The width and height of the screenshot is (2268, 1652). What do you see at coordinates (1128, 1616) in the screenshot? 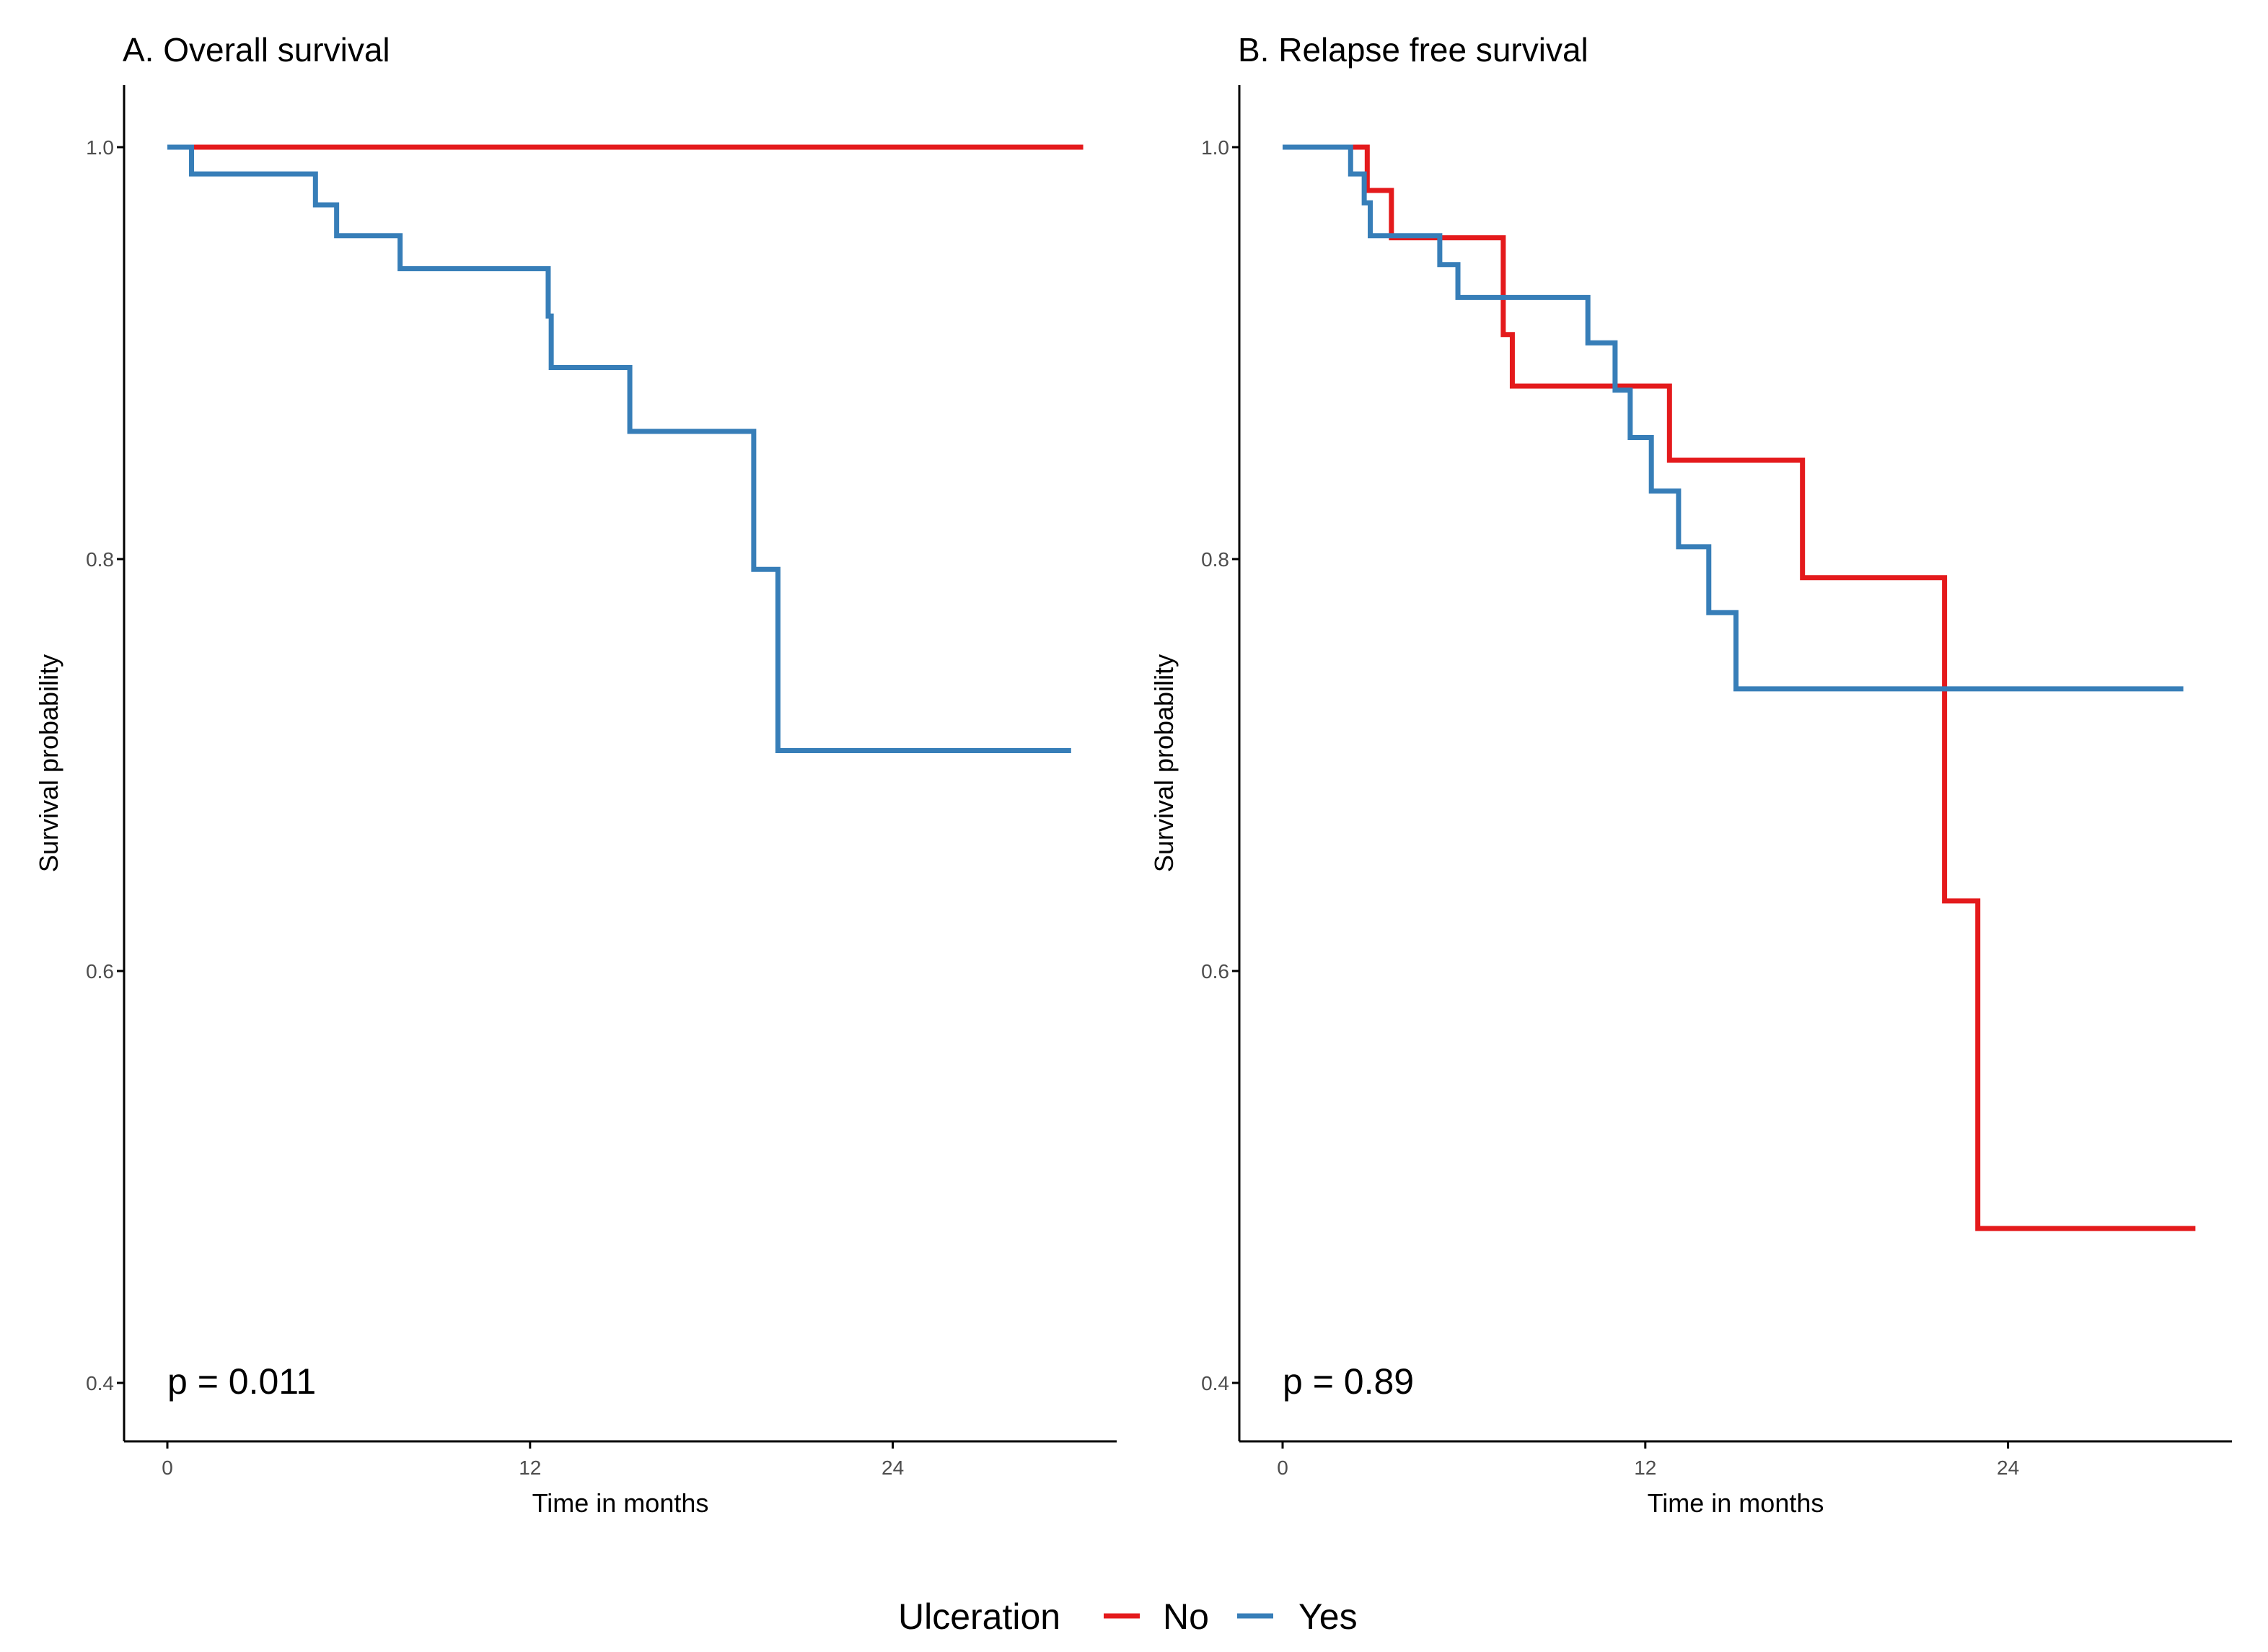
I see `legend: Ulceration No Yes` at bounding box center [1128, 1616].